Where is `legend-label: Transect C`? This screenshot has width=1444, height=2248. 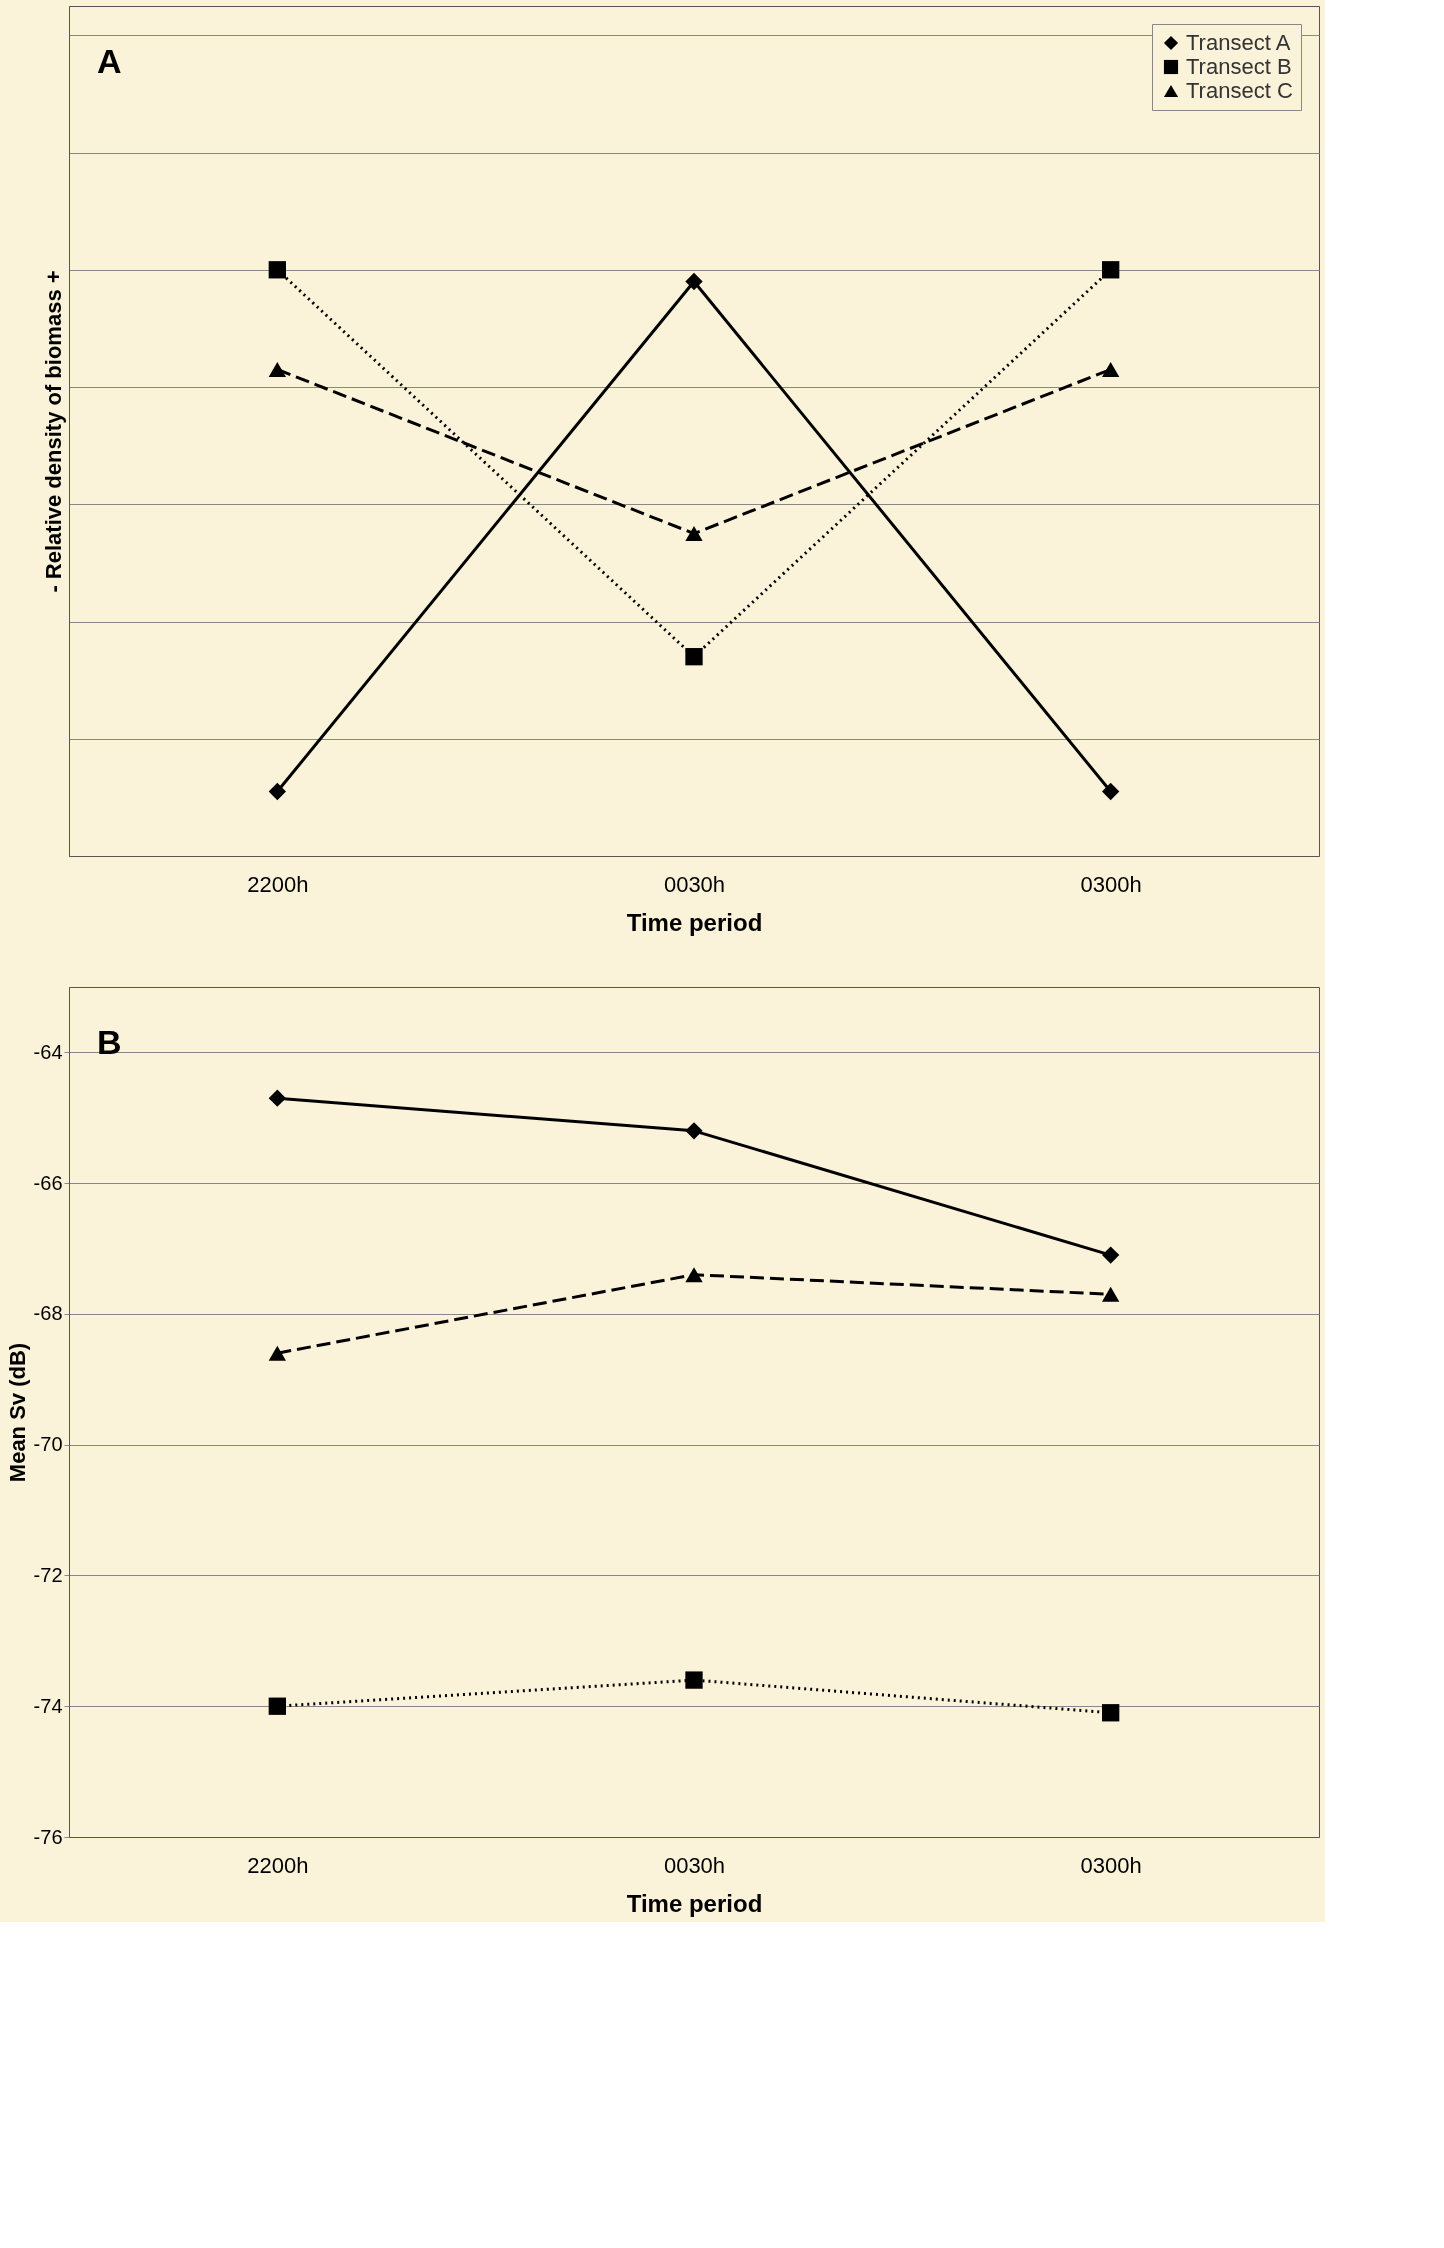 legend-label: Transect C is located at coordinates (1239, 90).